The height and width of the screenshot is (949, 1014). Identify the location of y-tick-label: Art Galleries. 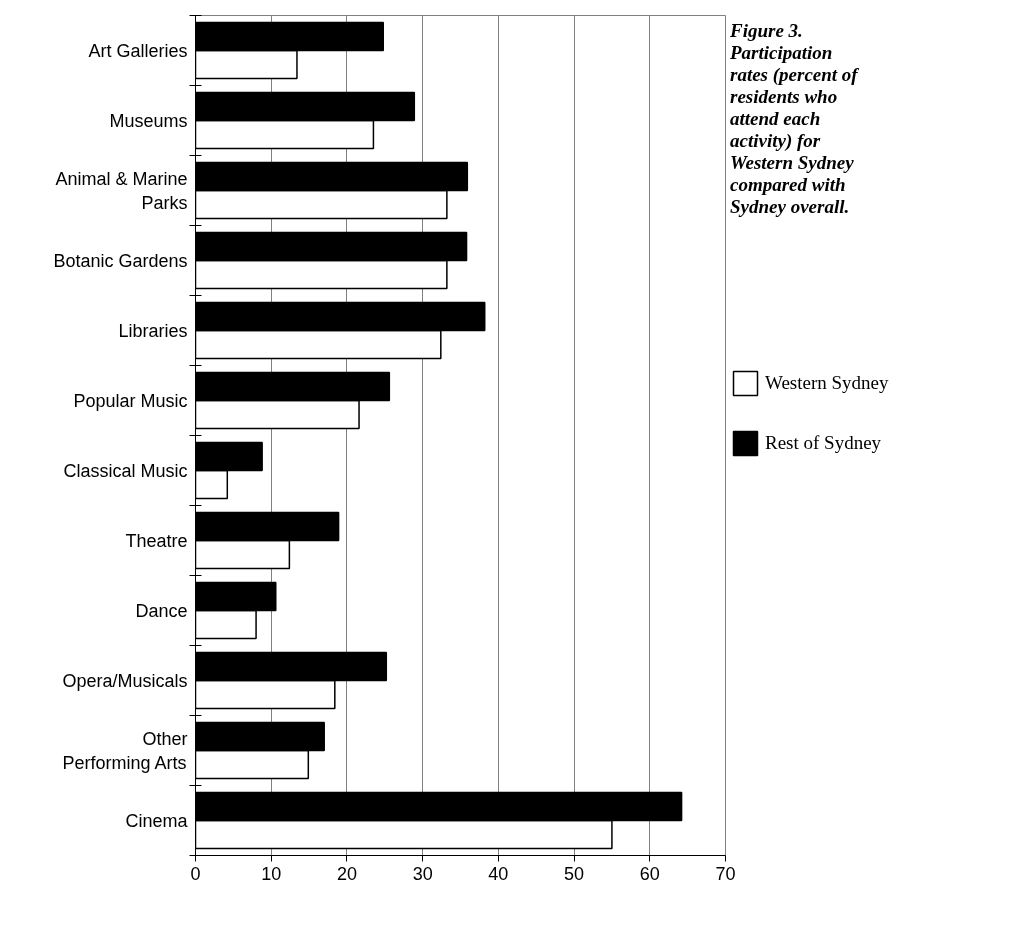
(138, 50).